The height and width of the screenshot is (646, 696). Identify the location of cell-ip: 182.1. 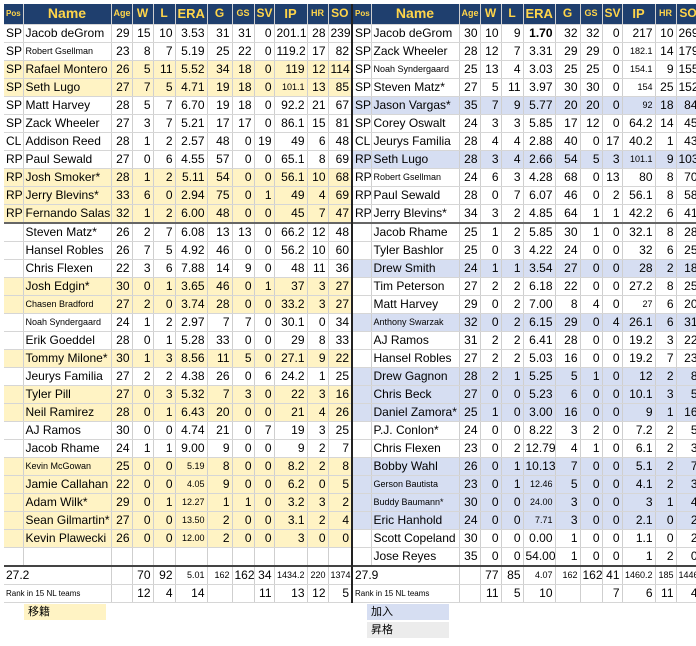
(639, 51).